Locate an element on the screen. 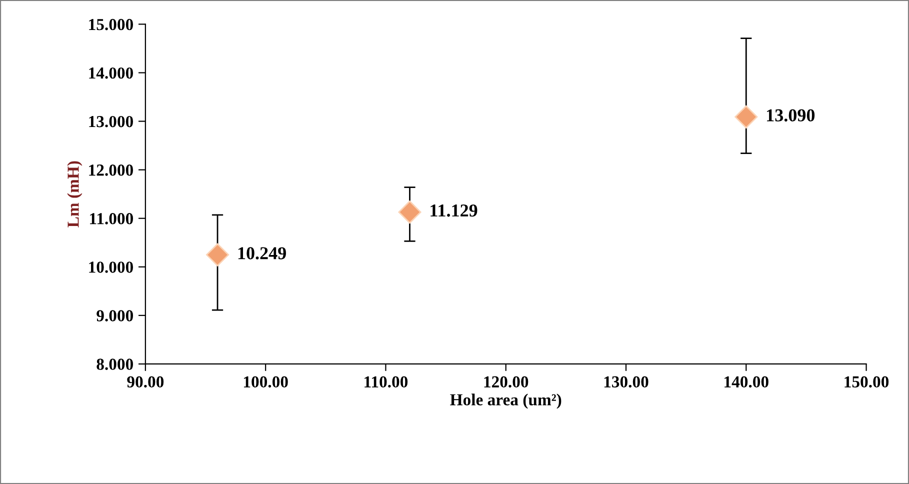 The height and width of the screenshot is (484, 909). data-label: 13.090 is located at coordinates (791, 115).